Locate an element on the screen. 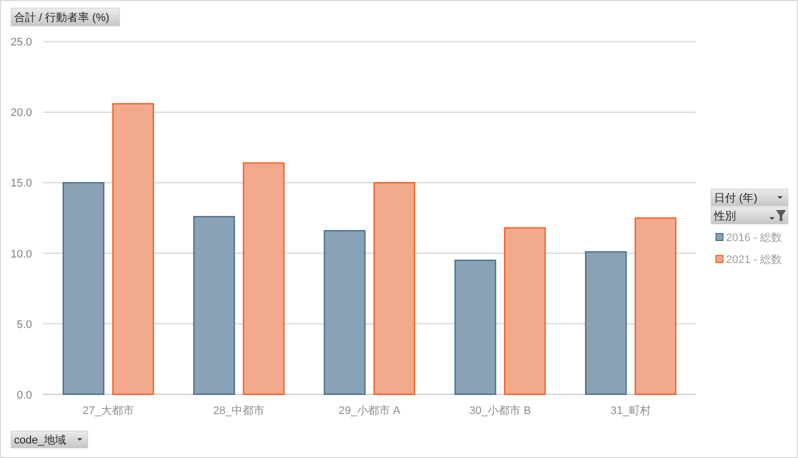 The height and width of the screenshot is (458, 798). x-axis-title: code_地域 is located at coordinates (40, 440).